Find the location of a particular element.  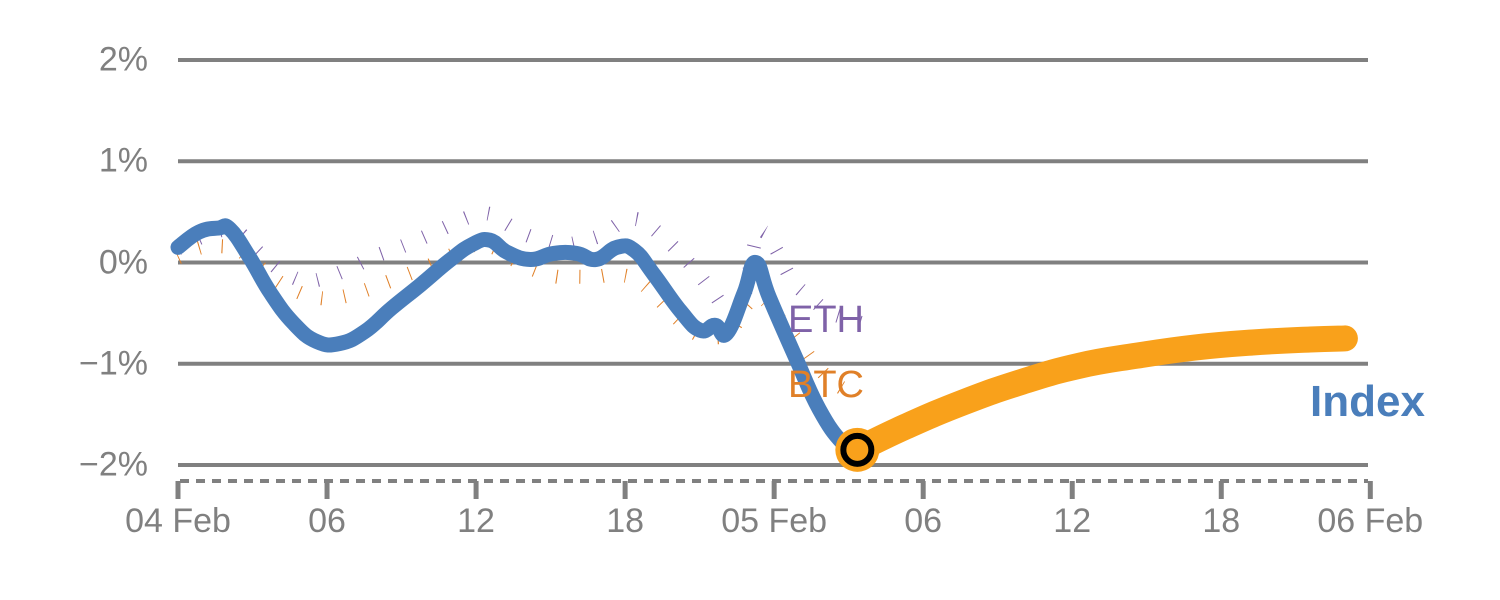

series-label-btc: BTC is located at coordinates (826, 385).